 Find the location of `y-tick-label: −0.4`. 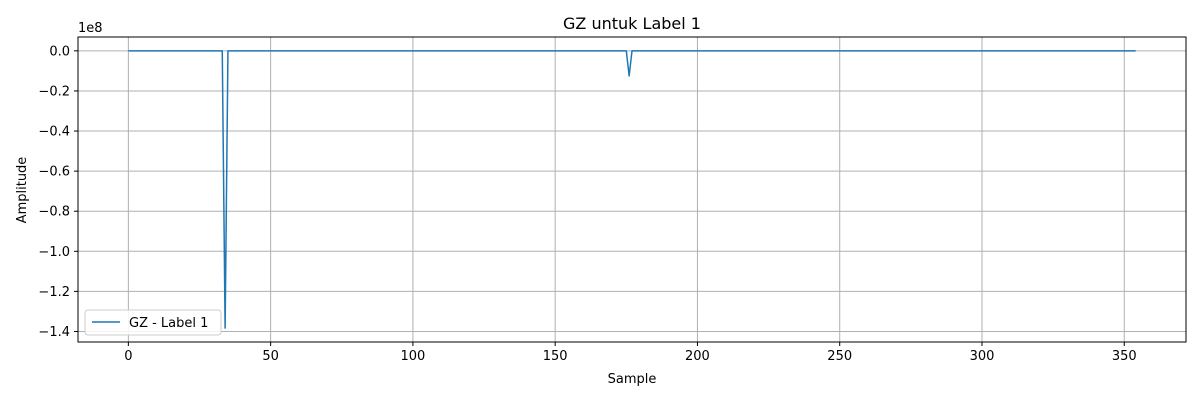

y-tick-label: −0.4 is located at coordinates (54, 132).